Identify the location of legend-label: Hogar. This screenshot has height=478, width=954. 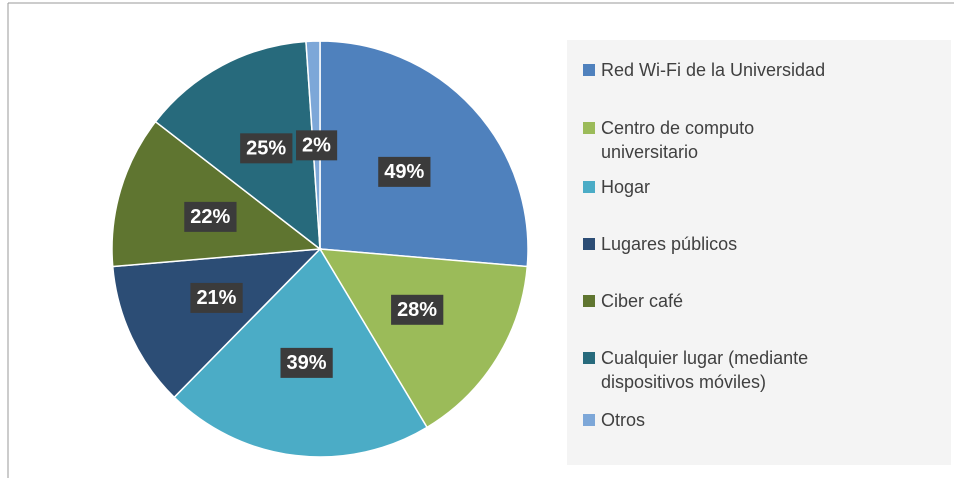
(626, 187).